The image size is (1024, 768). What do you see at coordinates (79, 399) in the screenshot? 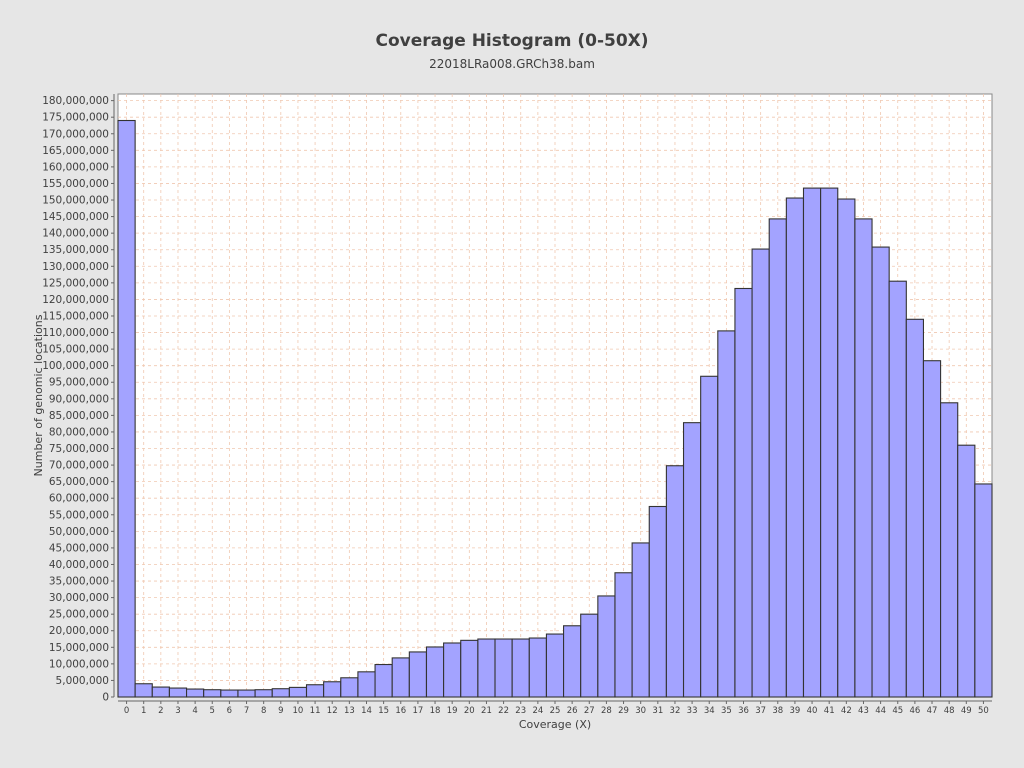
I see `y-tick-label: 90,000,000` at bounding box center [79, 399].